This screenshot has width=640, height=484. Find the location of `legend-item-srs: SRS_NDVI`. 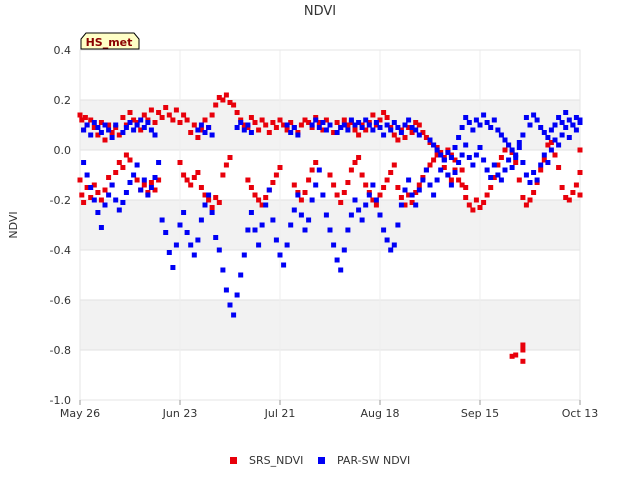

legend-item-srs: SRS_NDVI is located at coordinates (266, 460).